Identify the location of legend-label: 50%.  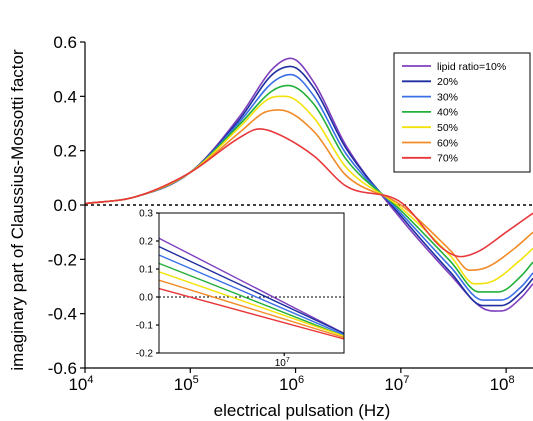
(447, 128).